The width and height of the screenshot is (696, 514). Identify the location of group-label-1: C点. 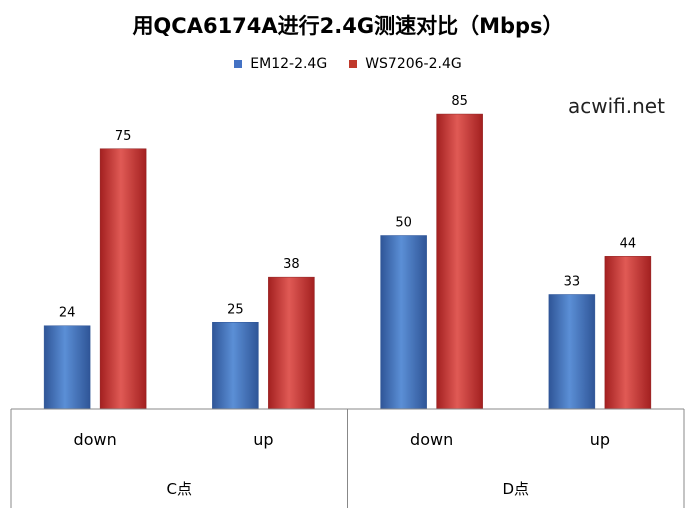
(179, 489).